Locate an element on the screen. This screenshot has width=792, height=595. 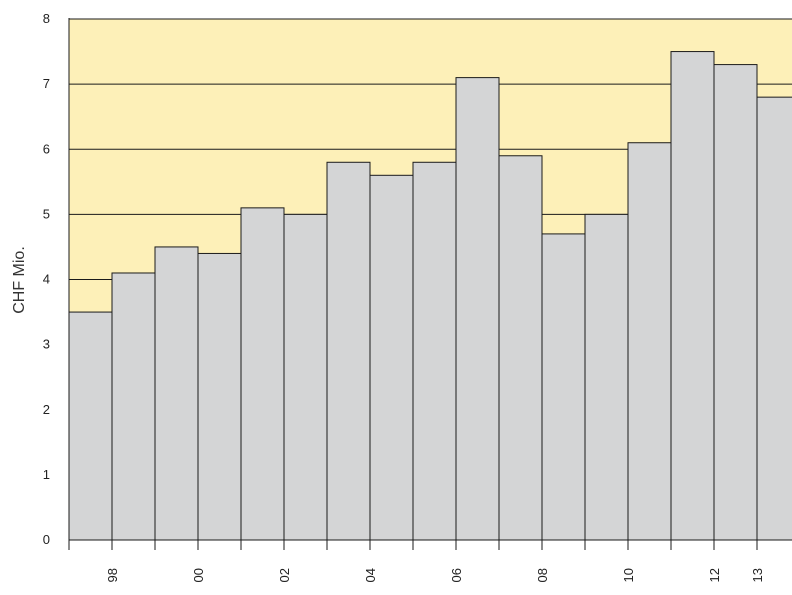
y-tick-label: 7 is located at coordinates (46, 83).